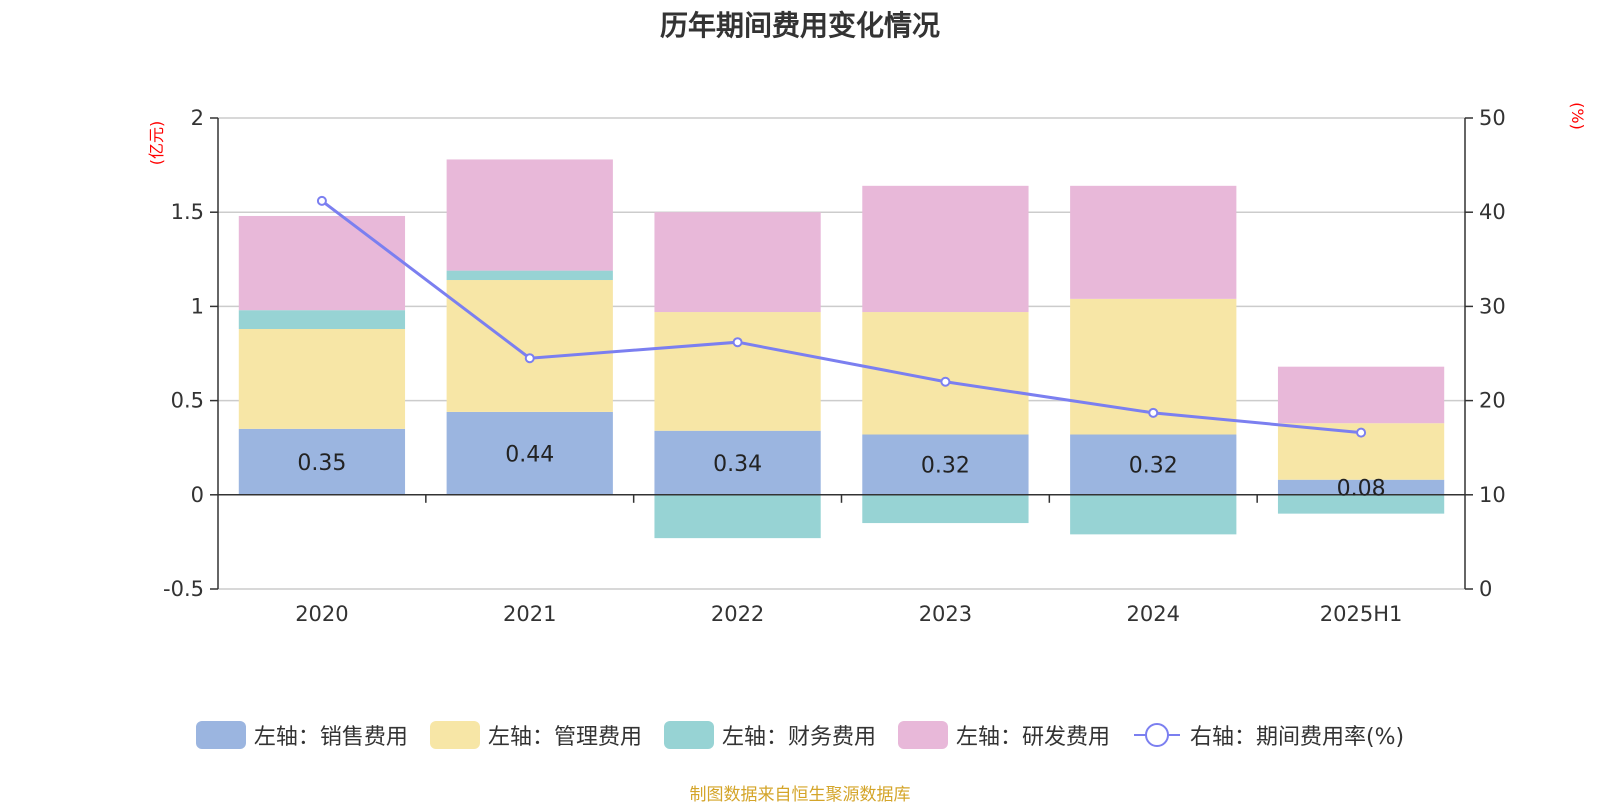 The width and height of the screenshot is (1600, 805). What do you see at coordinates (1485, 589) in the screenshot?
I see `right-tick-label: 0` at bounding box center [1485, 589].